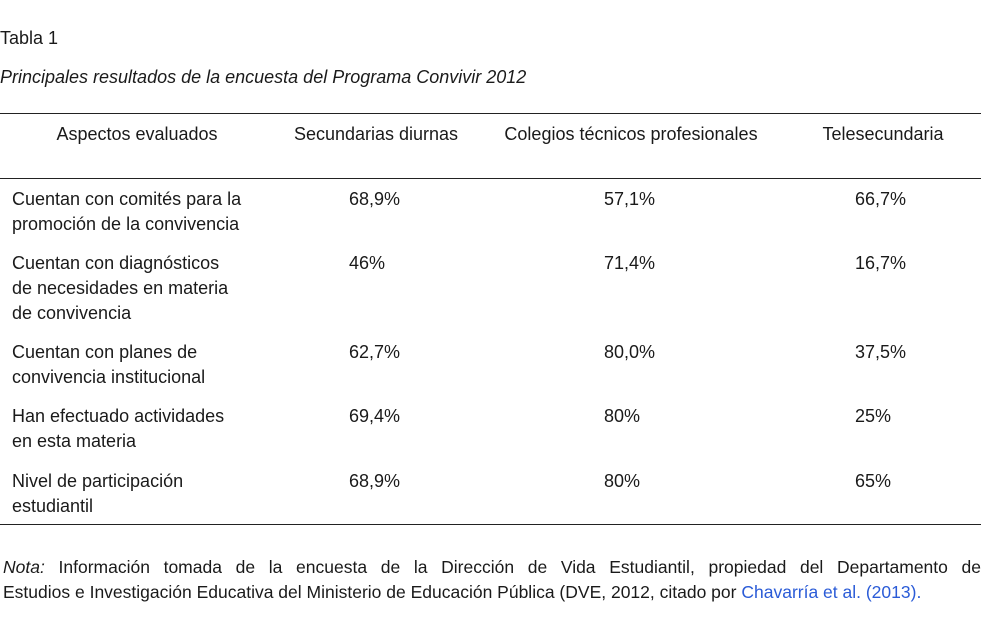 This screenshot has width=981, height=634. I want to click on aspect-line: convivencia institucional, so click(109, 377).